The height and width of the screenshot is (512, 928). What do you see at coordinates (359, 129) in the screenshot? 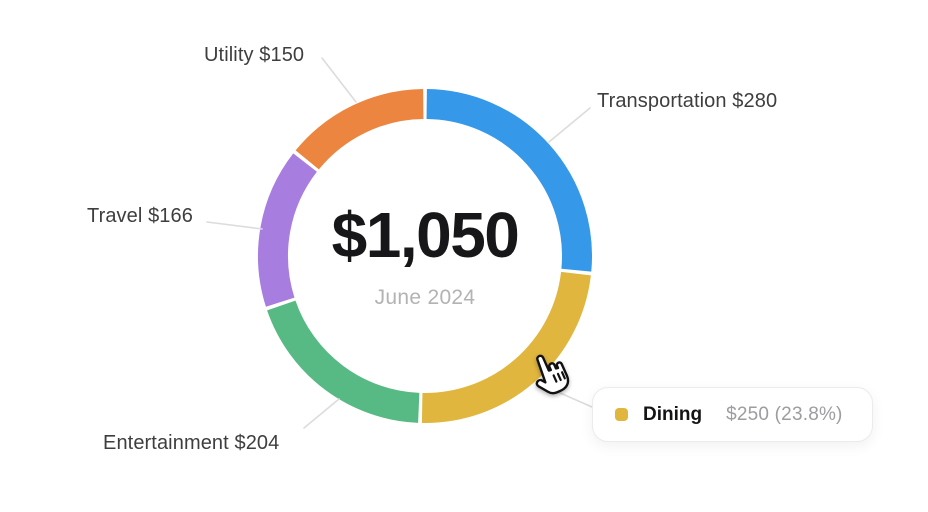
I see `donut-segment-utility` at bounding box center [359, 129].